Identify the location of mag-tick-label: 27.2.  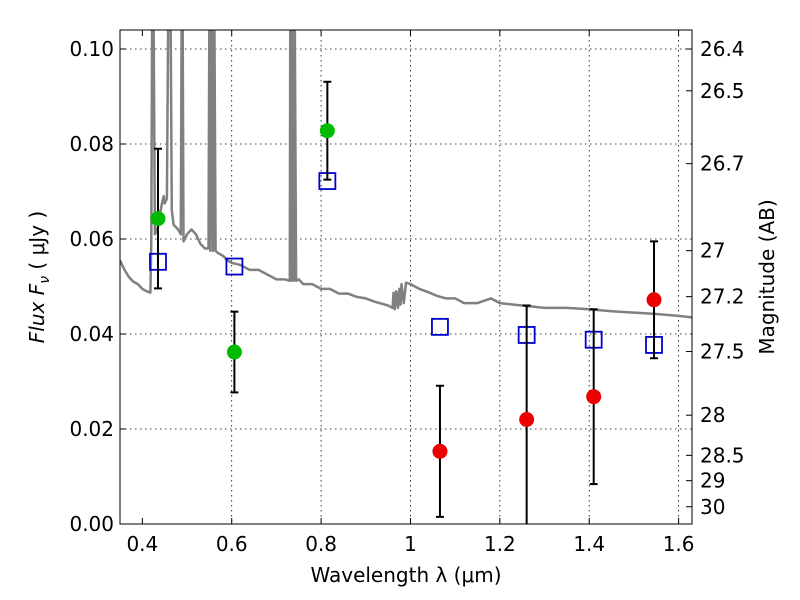
(722, 297).